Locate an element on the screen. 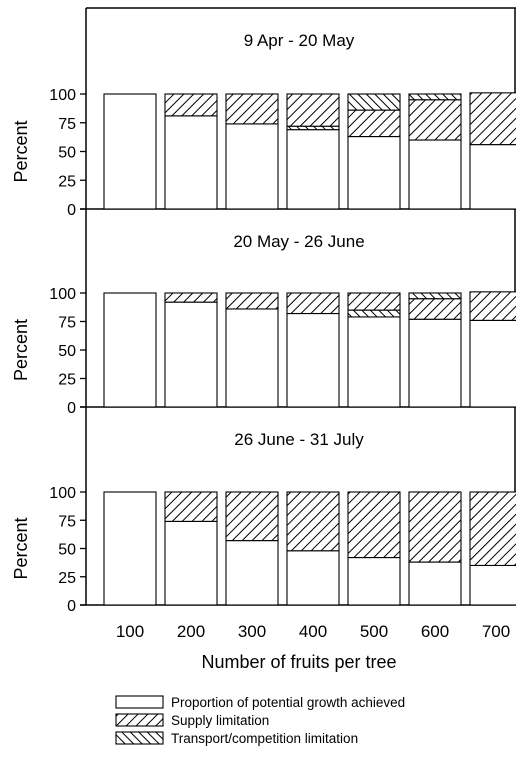  x-tick-label: 500 is located at coordinates (374, 631).